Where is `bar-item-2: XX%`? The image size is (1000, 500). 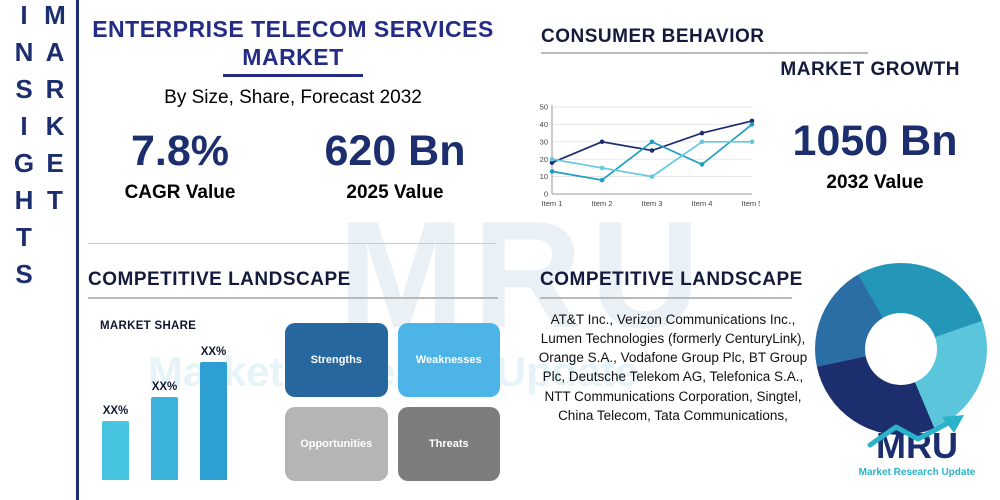
bar-item-2: XX% is located at coordinates (164, 430).